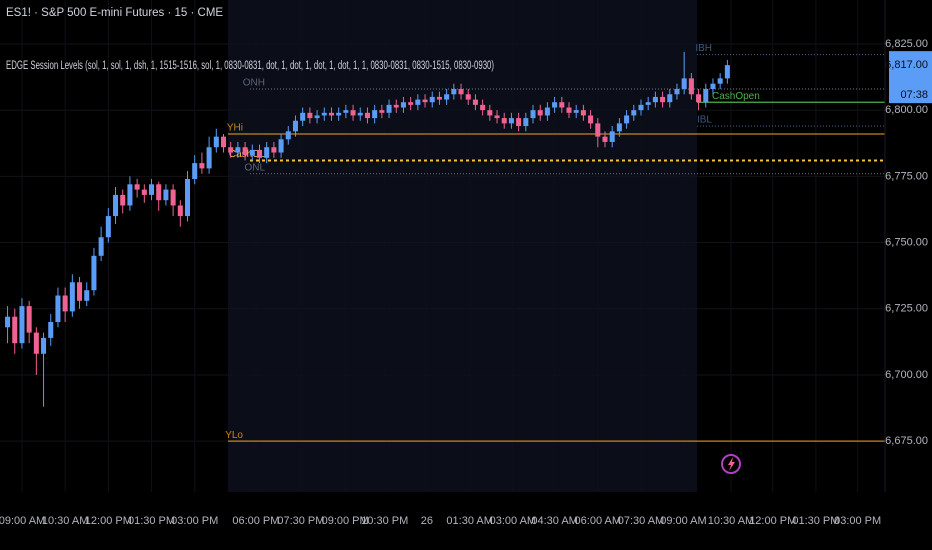 Image resolution: width=932 pixels, height=550 pixels. What do you see at coordinates (906, 65) in the screenshot?
I see `price-tag-label: 6,817.00` at bounding box center [906, 65].